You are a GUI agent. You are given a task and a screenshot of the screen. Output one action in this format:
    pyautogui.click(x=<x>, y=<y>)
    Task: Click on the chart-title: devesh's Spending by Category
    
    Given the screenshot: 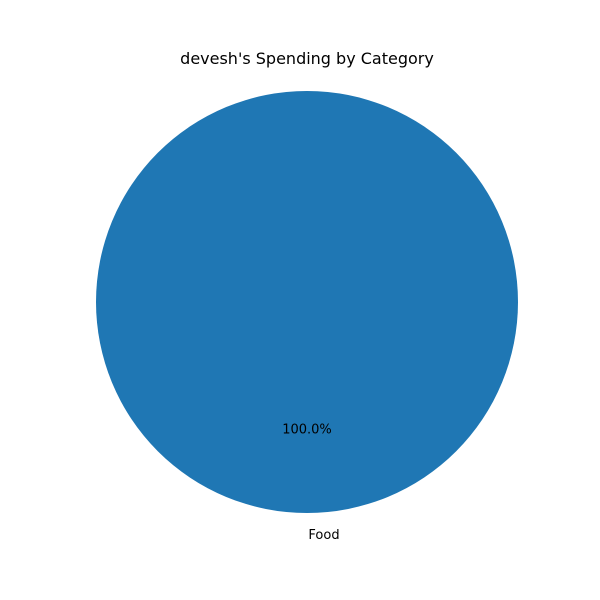 What is the action you would take?
    pyautogui.click(x=307, y=58)
    